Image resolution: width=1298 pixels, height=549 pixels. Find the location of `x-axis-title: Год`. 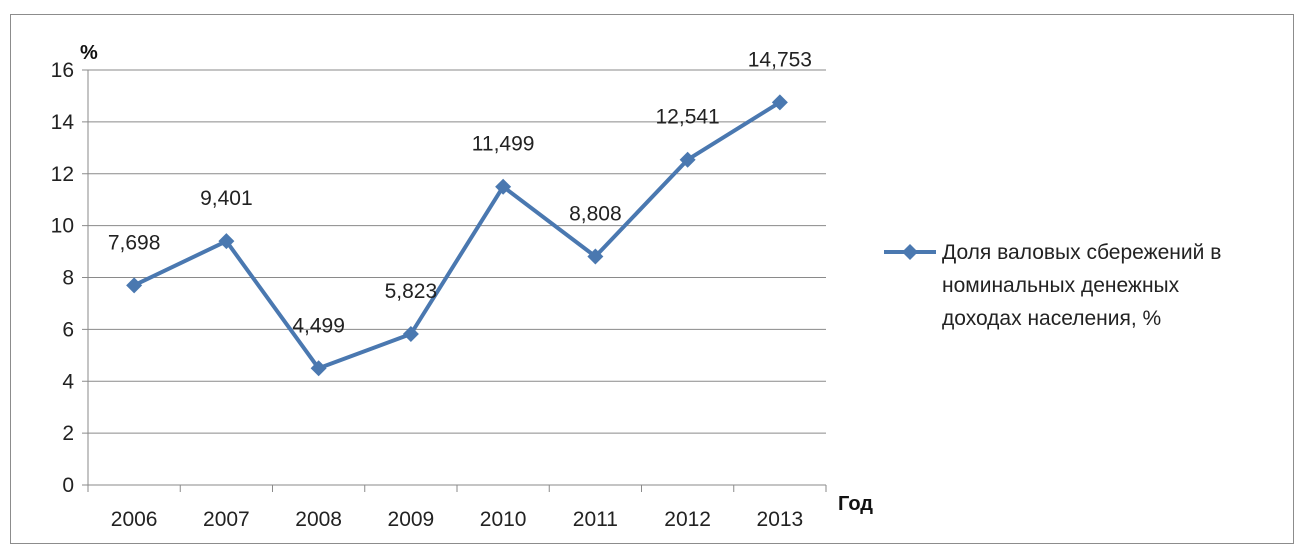

x-axis-title: Год is located at coordinates (855, 504).